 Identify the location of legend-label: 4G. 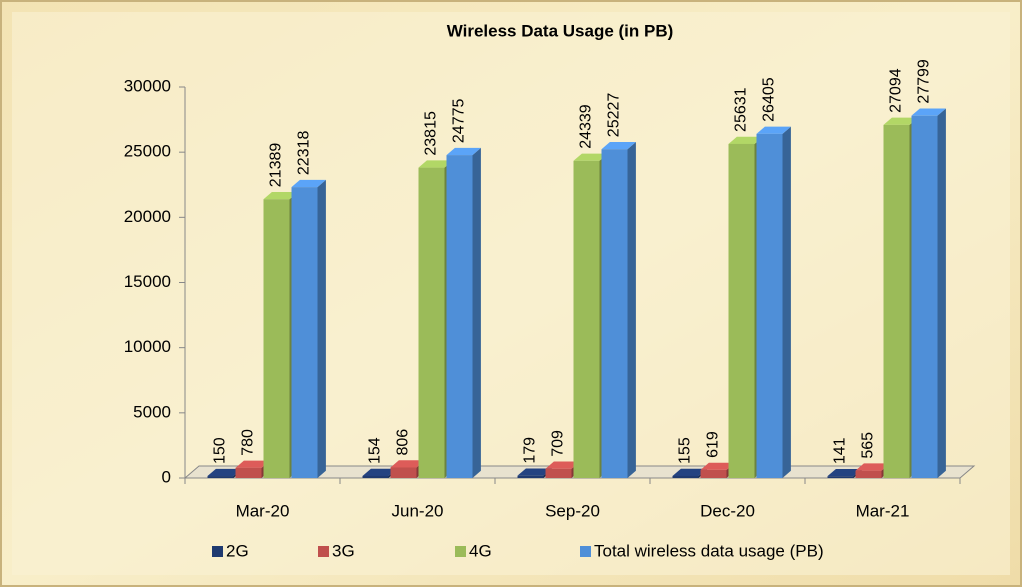
(480, 550).